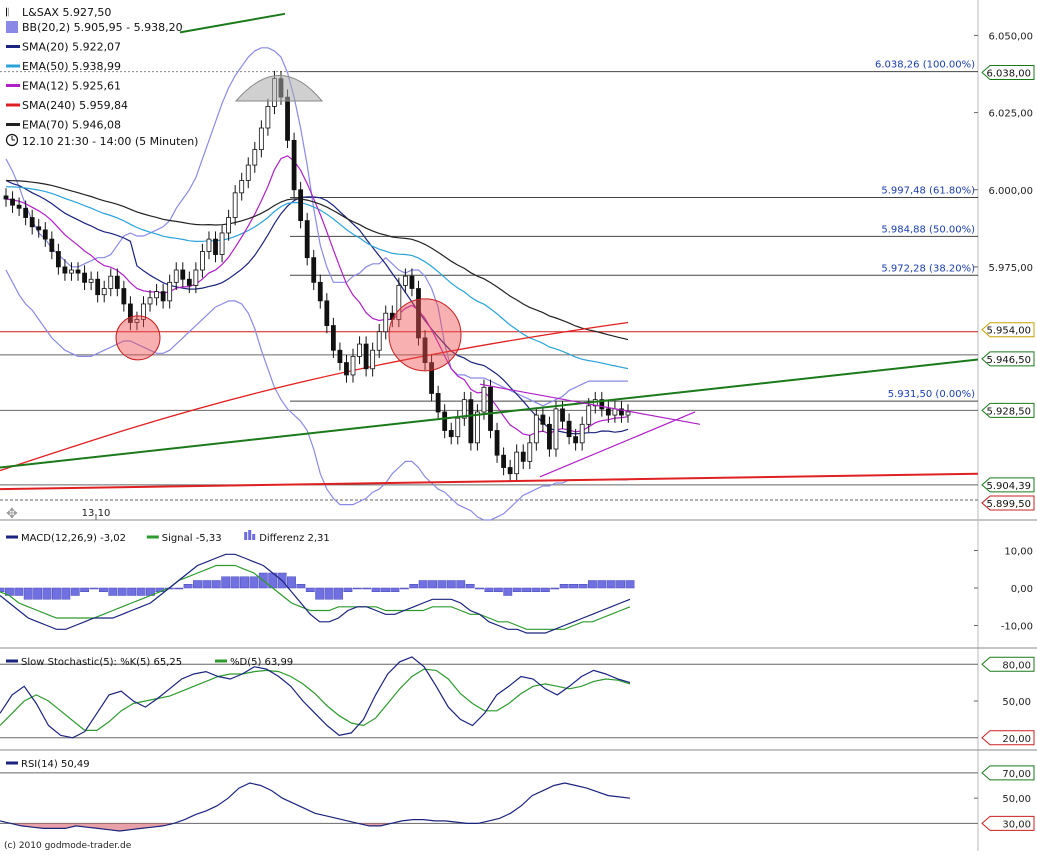 The height and width of the screenshot is (855, 1037). What do you see at coordinates (1016, 739) in the screenshot?
I see `stoch-y-label: 20,00` at bounding box center [1016, 739].